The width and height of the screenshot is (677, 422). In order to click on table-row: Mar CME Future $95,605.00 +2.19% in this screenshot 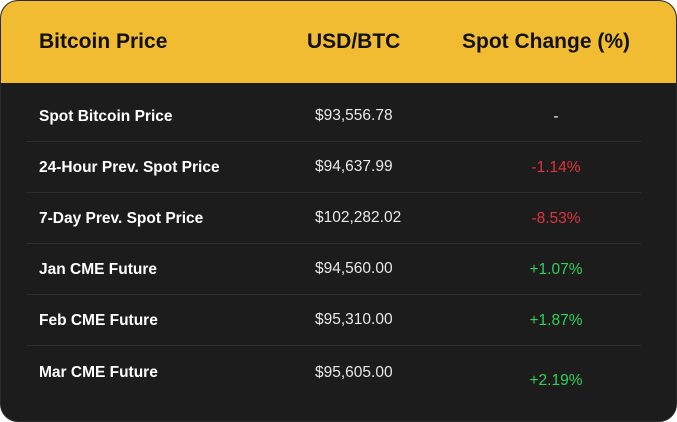, I will do `click(338, 371)`.